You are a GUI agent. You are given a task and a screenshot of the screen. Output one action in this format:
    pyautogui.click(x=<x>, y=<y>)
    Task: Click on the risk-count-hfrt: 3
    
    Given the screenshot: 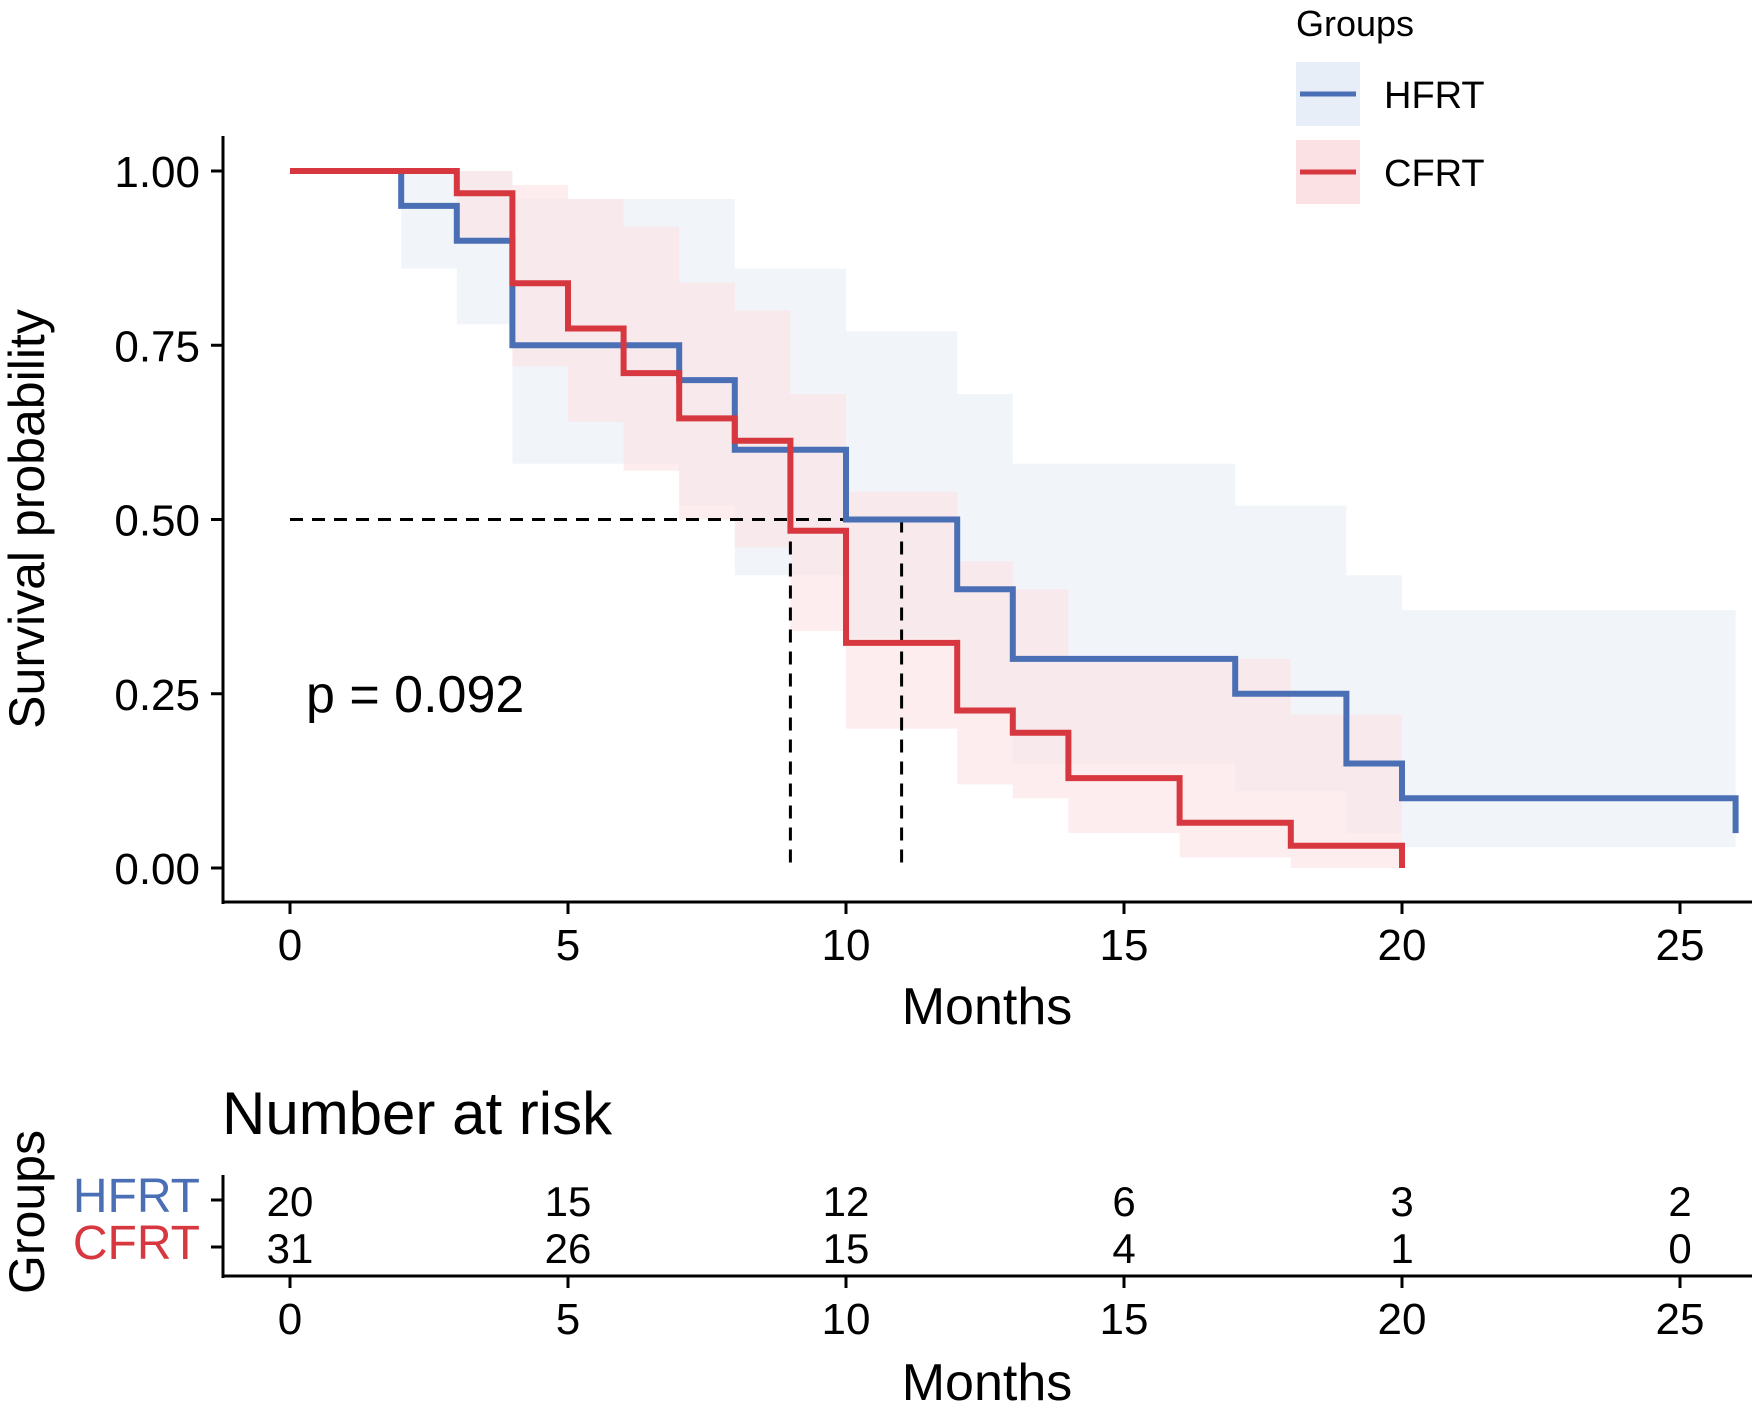 What is the action you would take?
    pyautogui.click(x=1401, y=1201)
    